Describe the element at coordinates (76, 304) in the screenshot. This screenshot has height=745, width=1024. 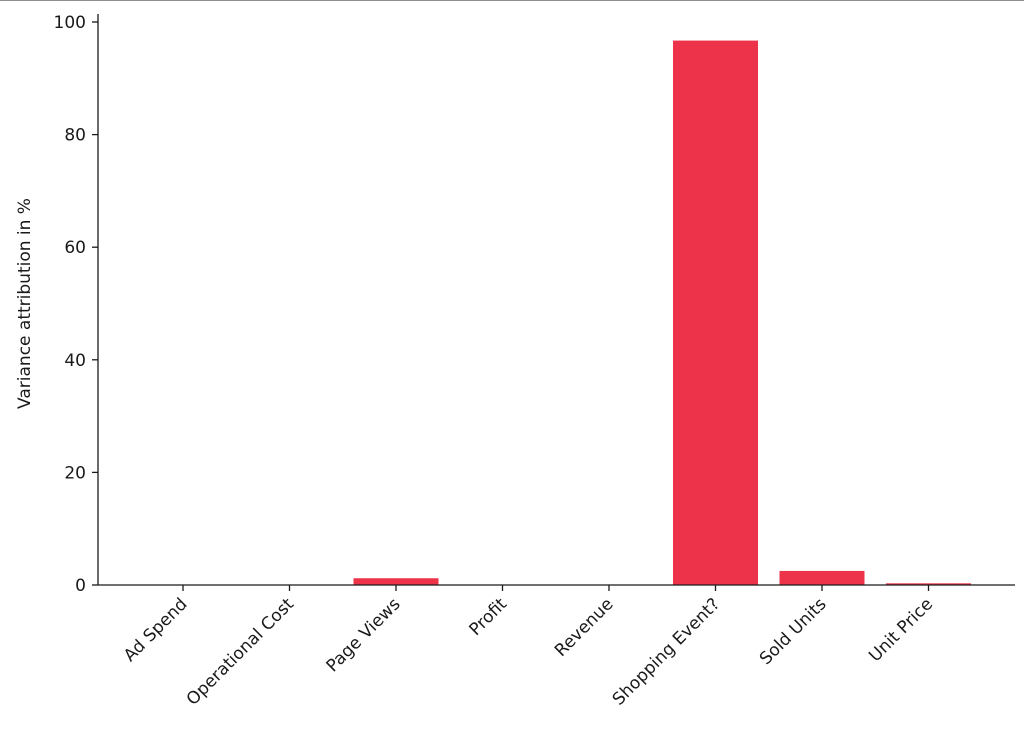
I see `y-ticks-group: 0 20 40 60 80 100` at that location.